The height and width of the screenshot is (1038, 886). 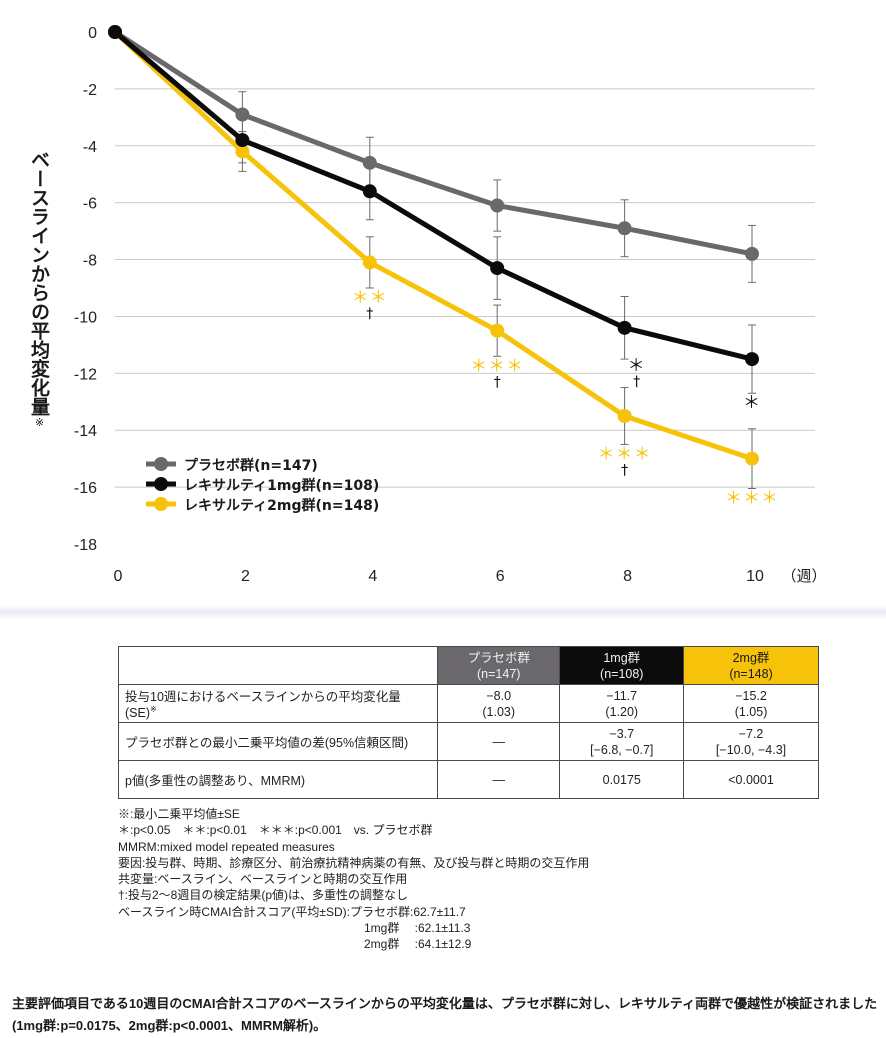 What do you see at coordinates (755, 576) in the screenshot?
I see `x-tick-label: 10` at bounding box center [755, 576].